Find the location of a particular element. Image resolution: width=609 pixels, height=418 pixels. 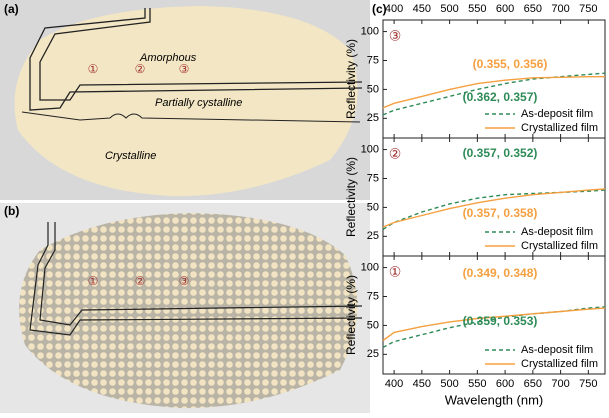

region-label: Partially cystalline is located at coordinates (198, 103).